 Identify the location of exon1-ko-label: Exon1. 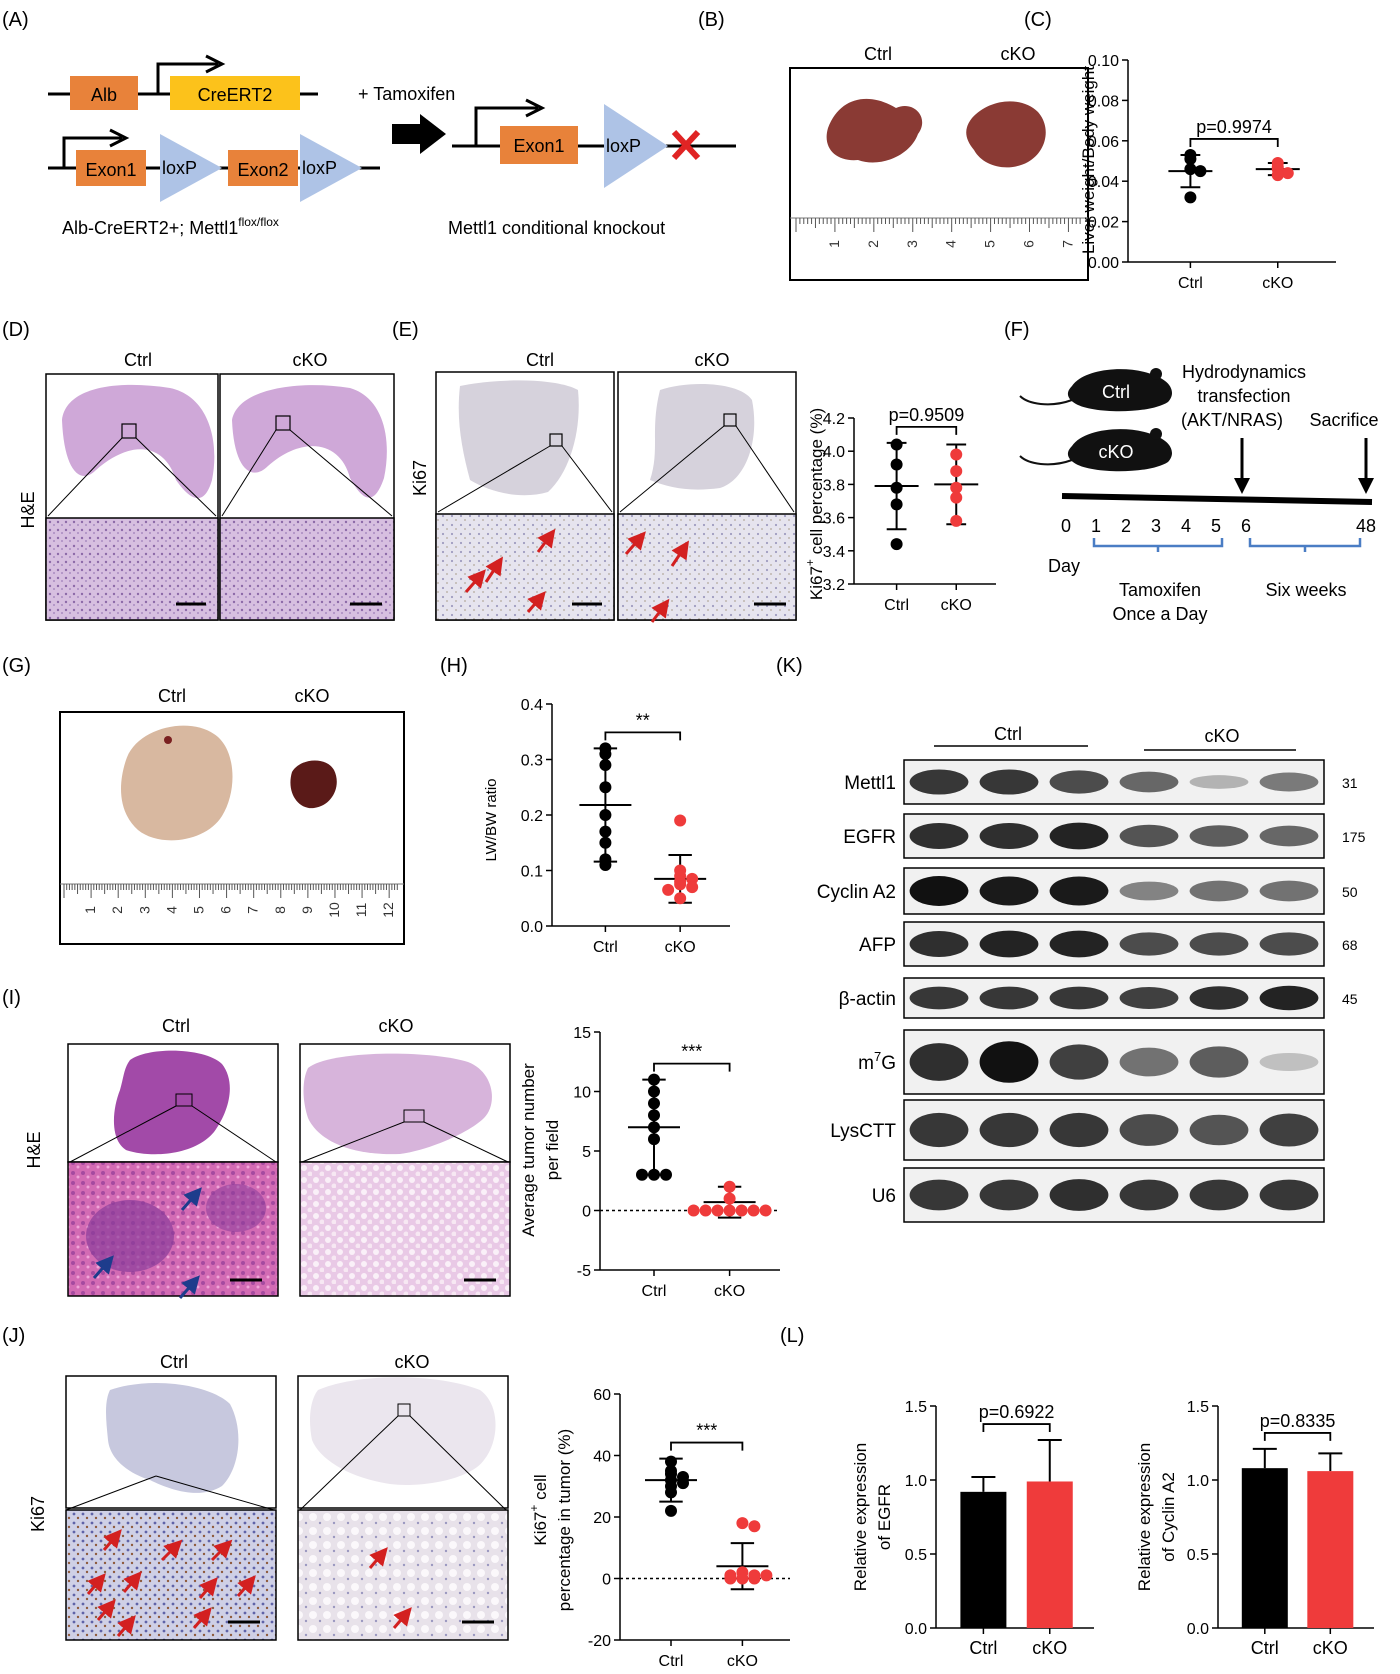
(538, 146).